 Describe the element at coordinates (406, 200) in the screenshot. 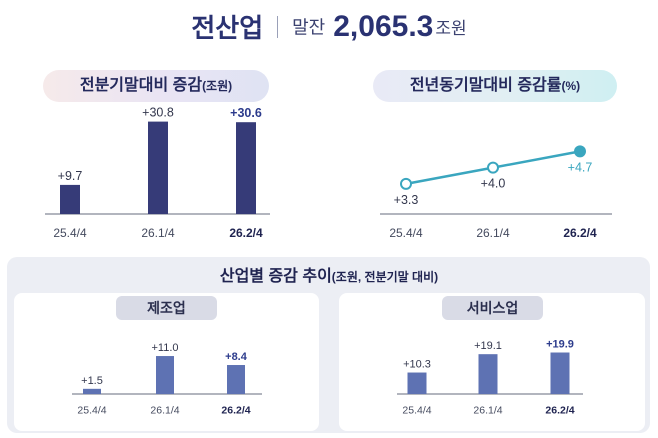

I see `yoy-data-label: +3.3` at that location.